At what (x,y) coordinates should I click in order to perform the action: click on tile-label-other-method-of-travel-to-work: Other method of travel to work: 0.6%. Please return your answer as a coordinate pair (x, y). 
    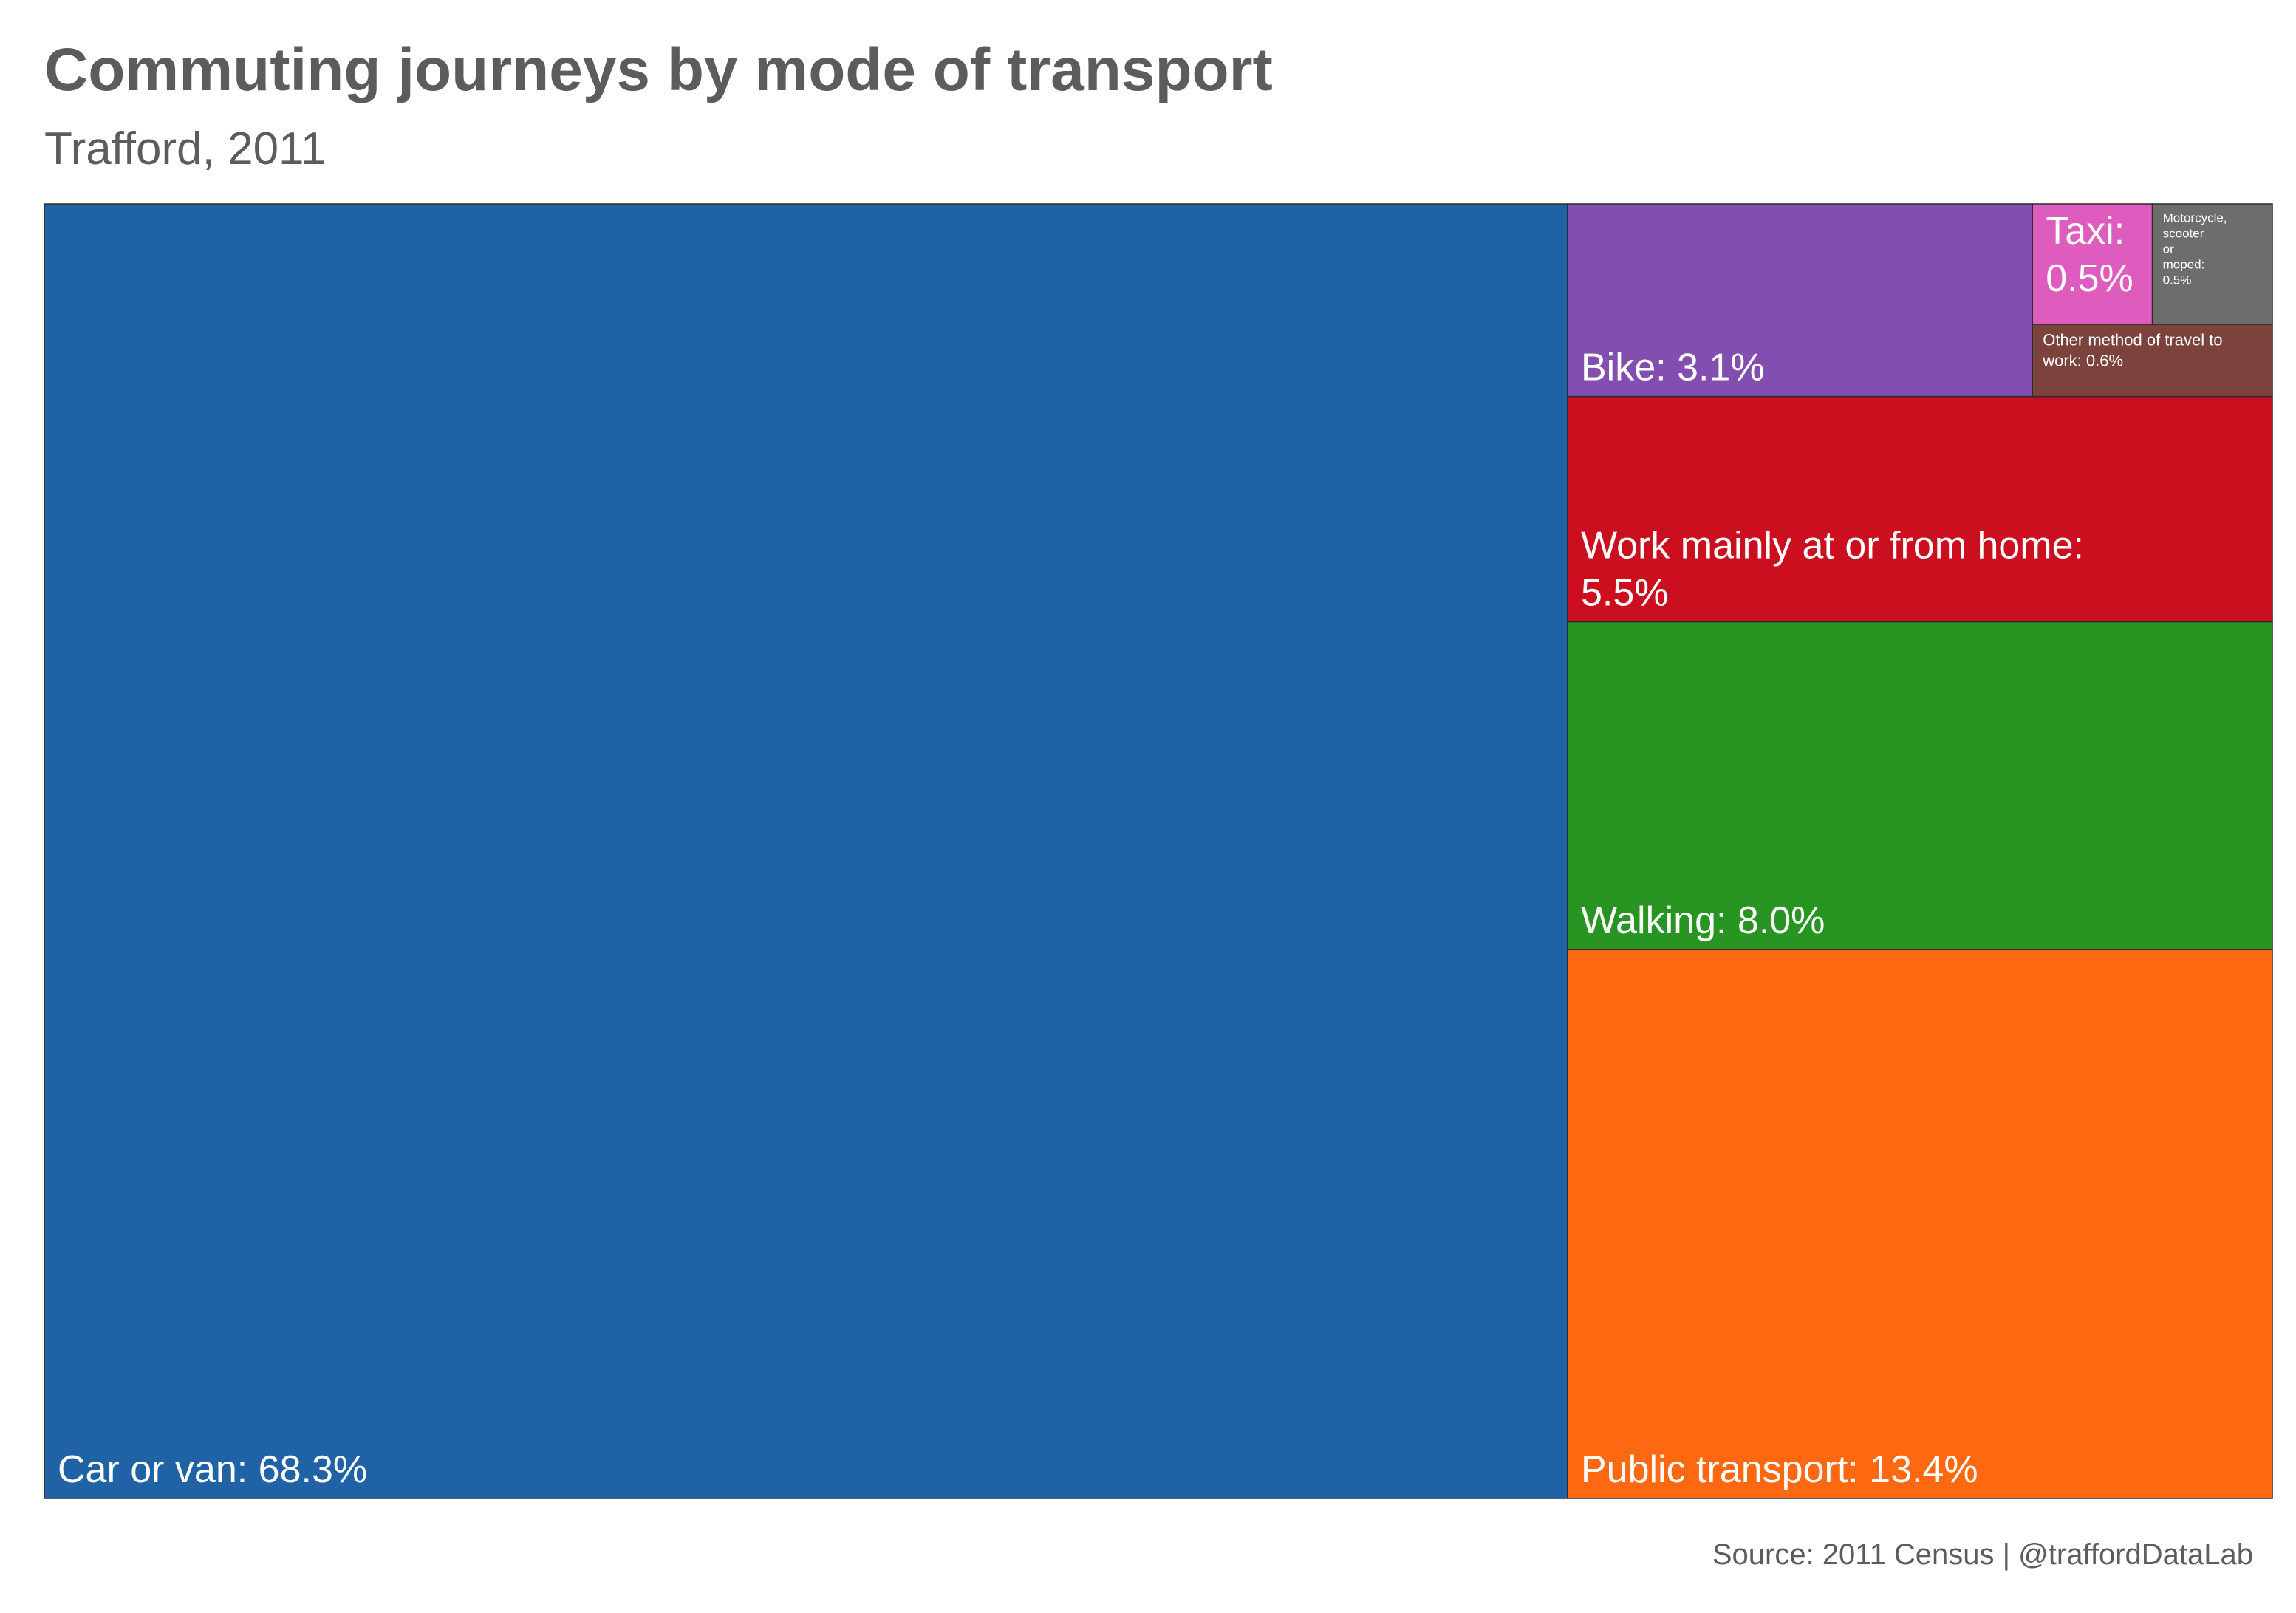
    Looking at the image, I should click on (2132, 350).